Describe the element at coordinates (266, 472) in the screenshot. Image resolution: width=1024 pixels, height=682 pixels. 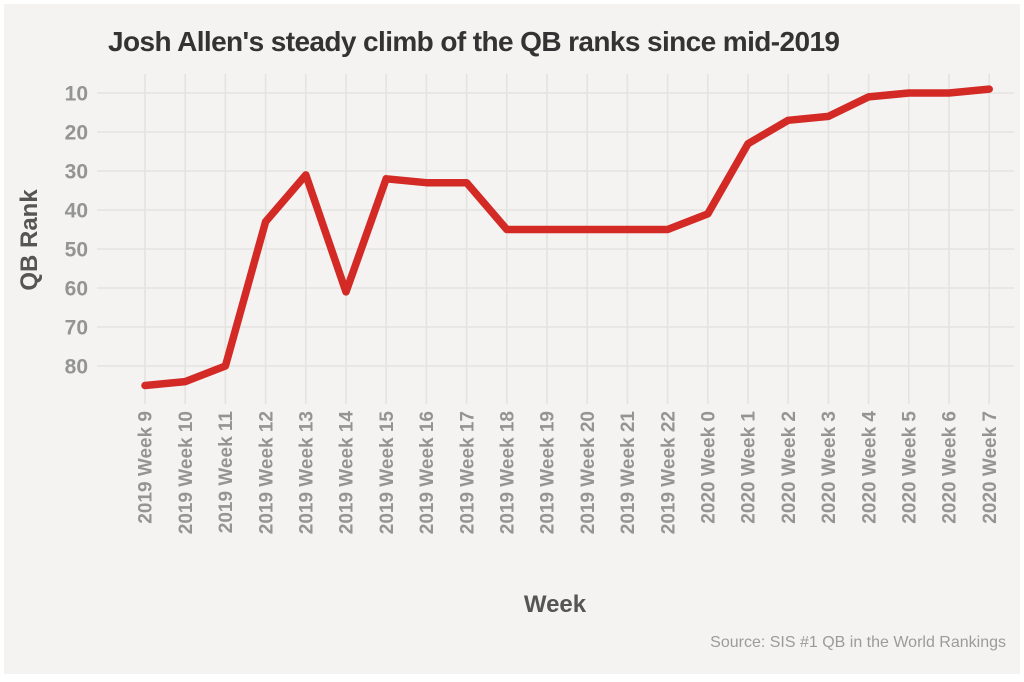
I see `x-tick-label: 2019 Week 12` at that location.